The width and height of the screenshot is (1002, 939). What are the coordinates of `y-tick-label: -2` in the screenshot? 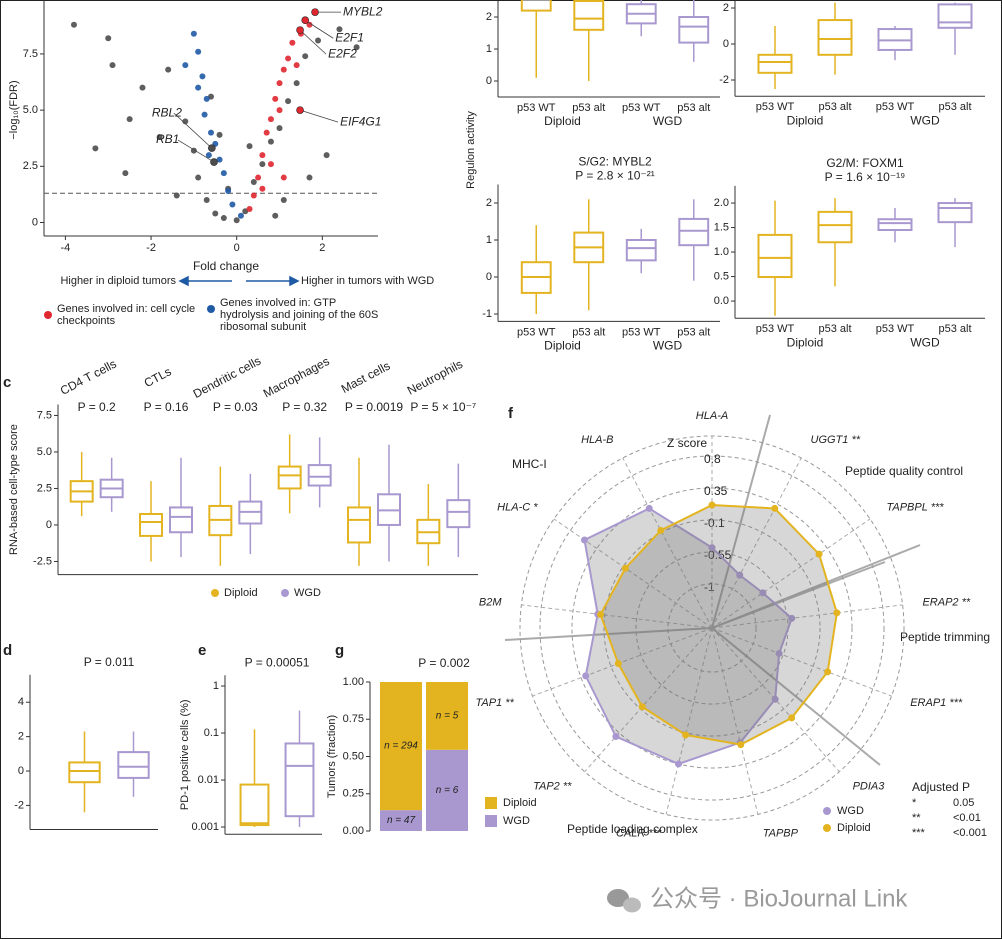 It's located at (724, 80).